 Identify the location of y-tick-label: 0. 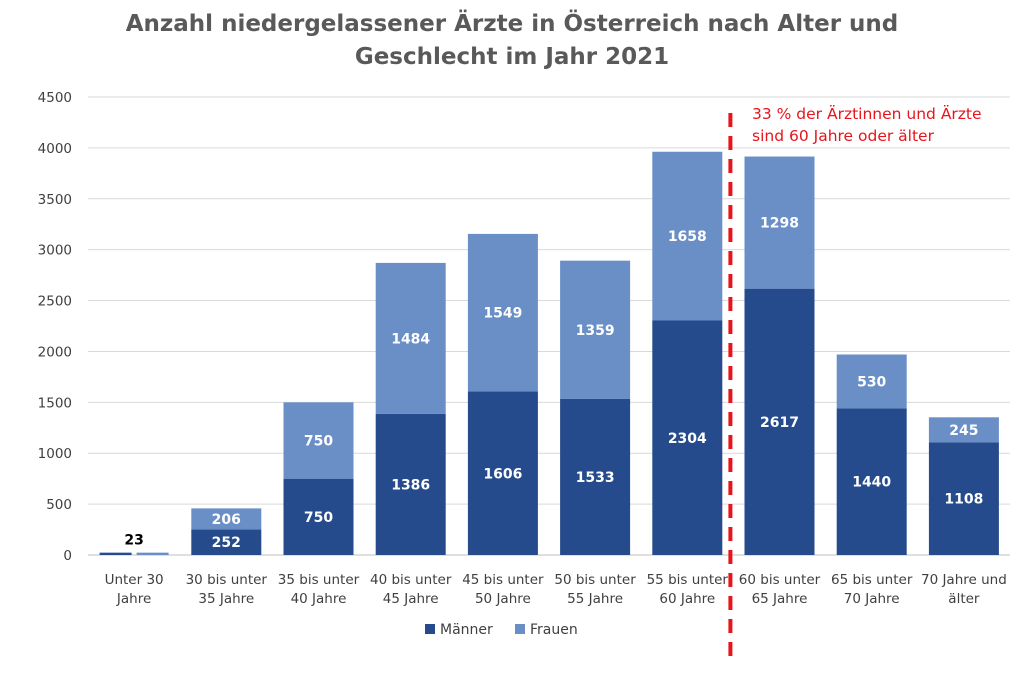
(67, 556).